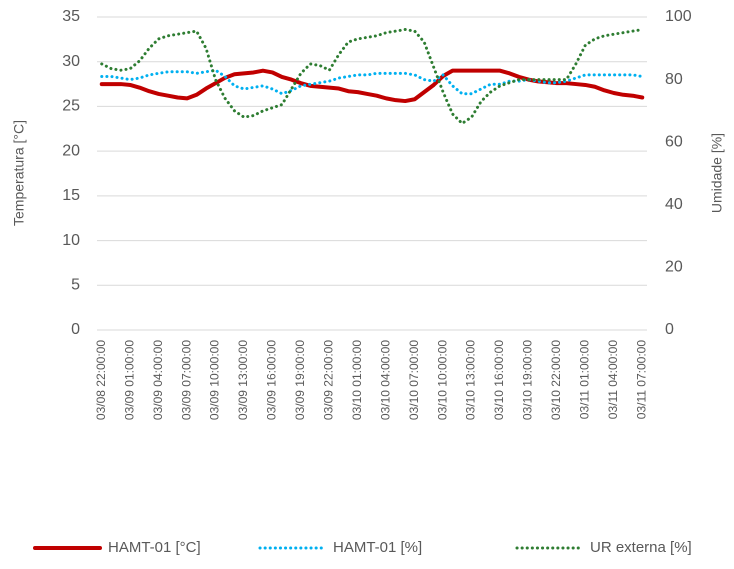 This screenshot has height=569, width=734. What do you see at coordinates (414, 380) in the screenshot?
I see `x-tick-label: 03/10 07:00:00` at bounding box center [414, 380].